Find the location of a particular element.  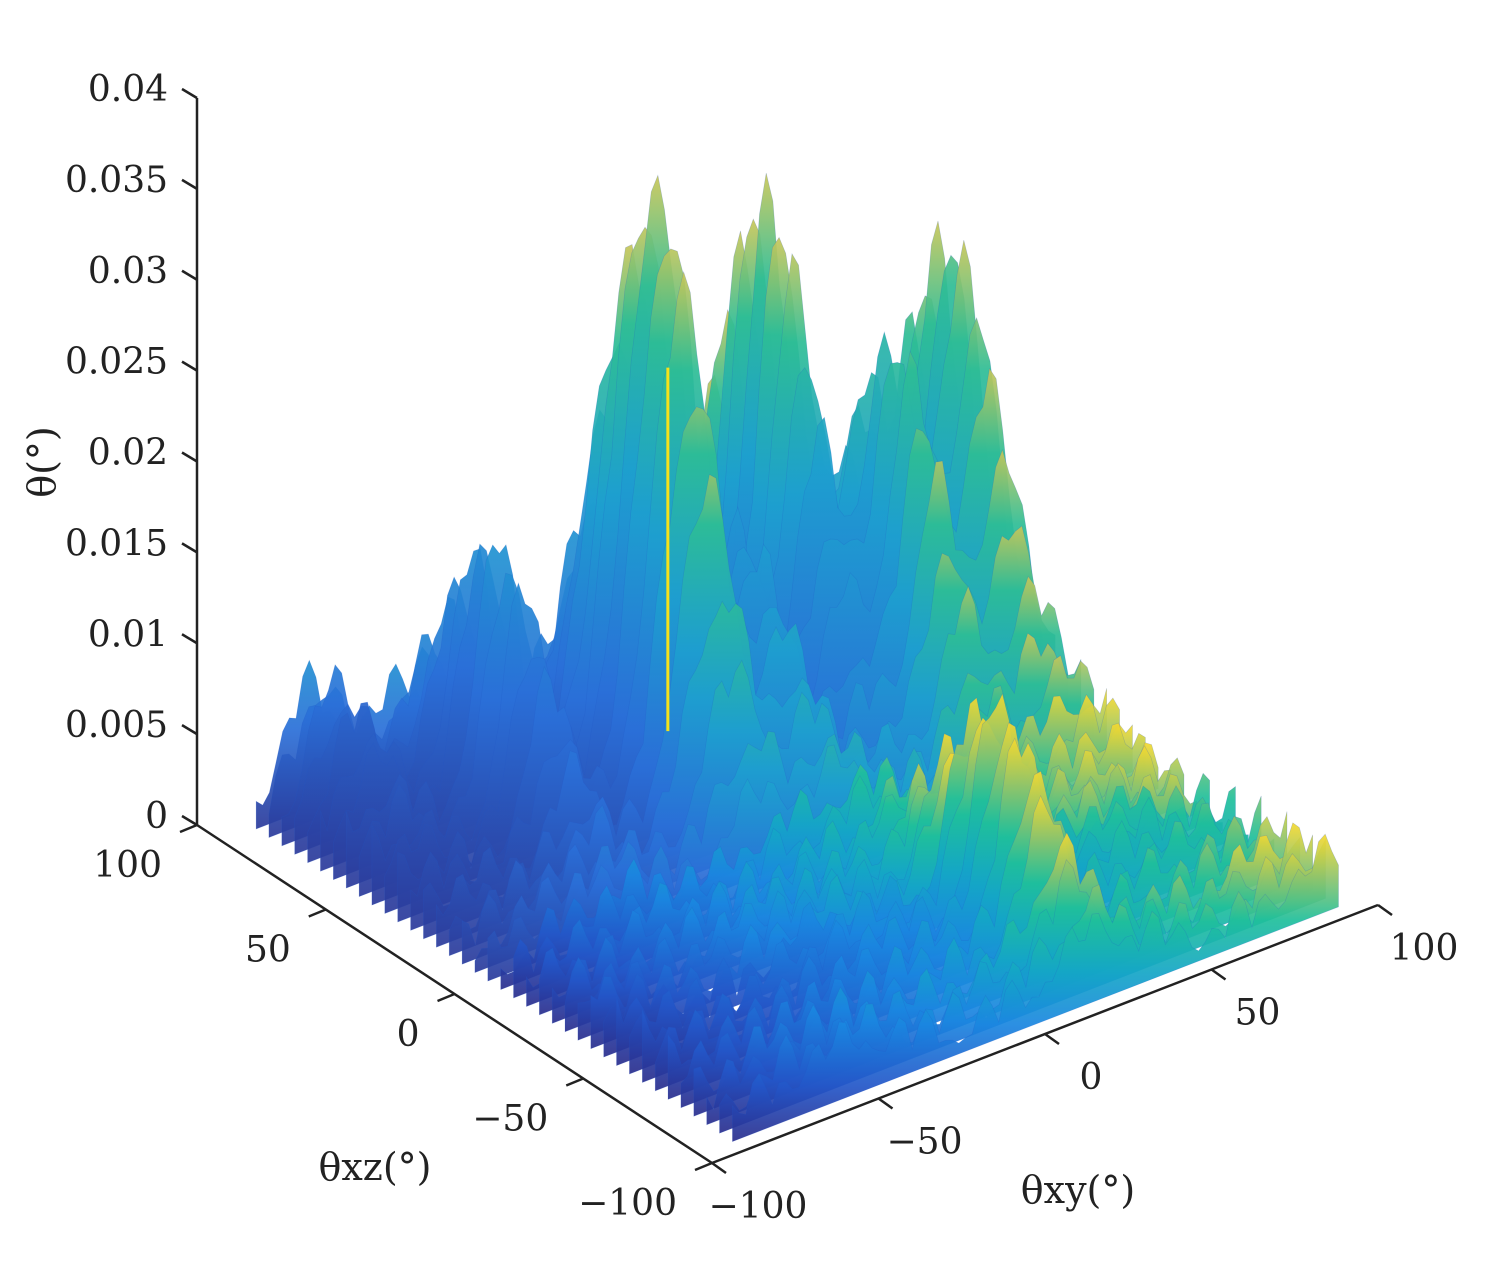

z-tick-label: 0.015 is located at coordinates (116, 543).